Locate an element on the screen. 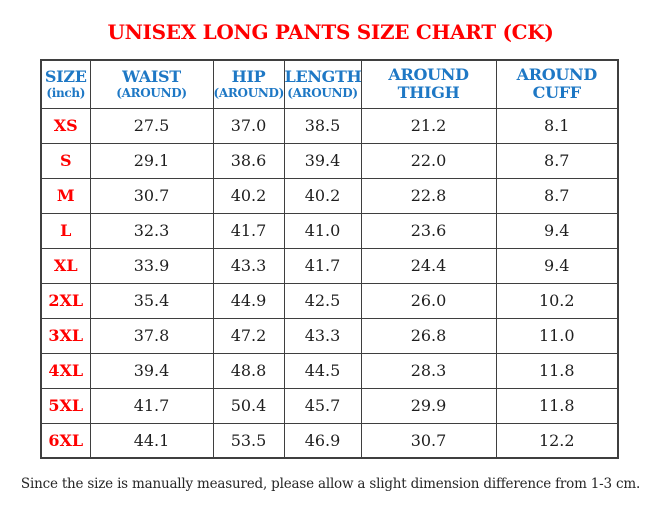 This screenshot has height=510, width=661. value-cell: 45.7 is located at coordinates (322, 405).